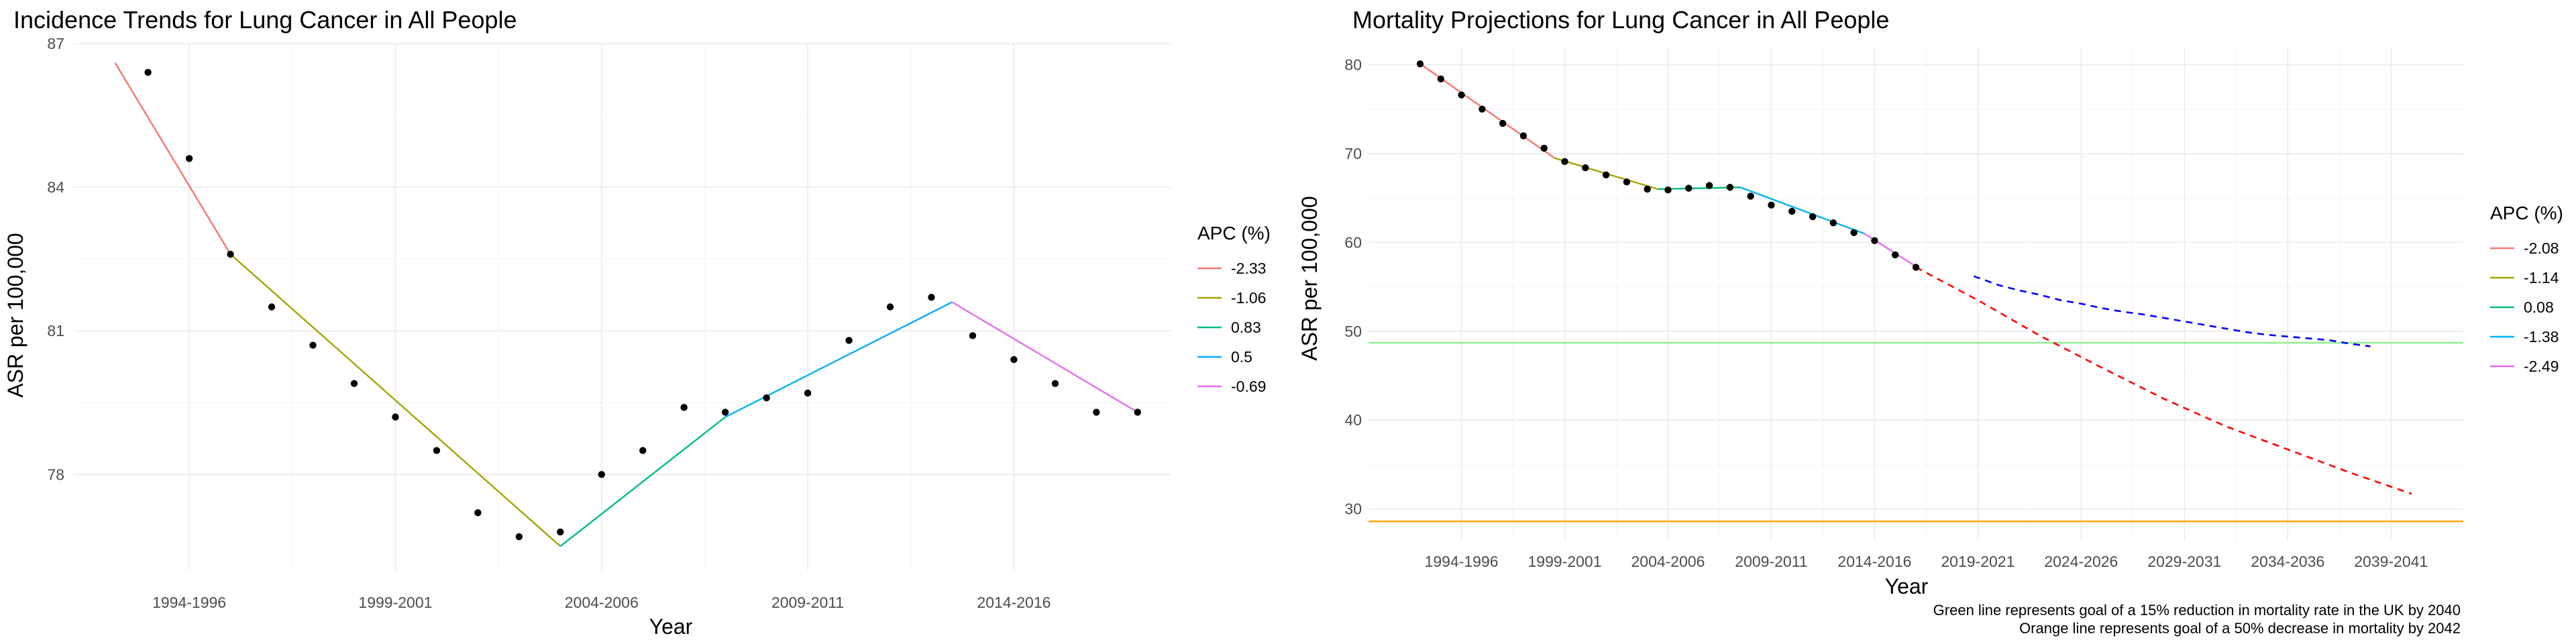 The width and height of the screenshot is (2576, 644). Describe the element at coordinates (1246, 327) in the screenshot. I see `incidence-legend-label: 0.83` at that location.